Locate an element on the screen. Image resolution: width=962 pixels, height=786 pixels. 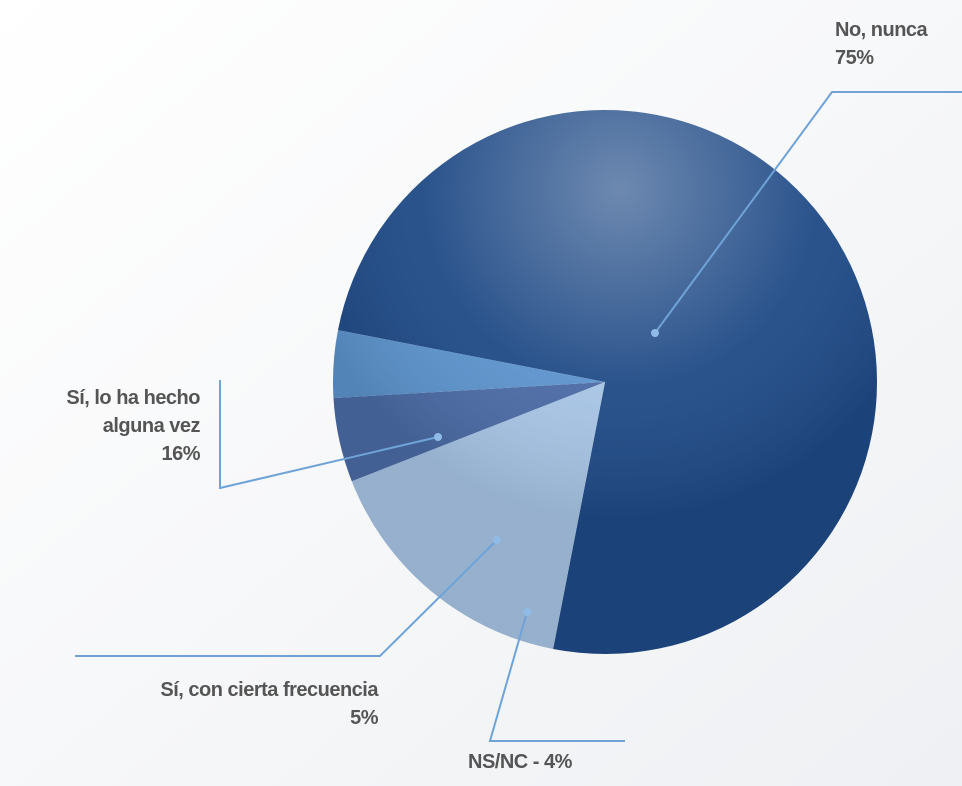
slice-label: NS/NC - 4% is located at coordinates (520, 762).